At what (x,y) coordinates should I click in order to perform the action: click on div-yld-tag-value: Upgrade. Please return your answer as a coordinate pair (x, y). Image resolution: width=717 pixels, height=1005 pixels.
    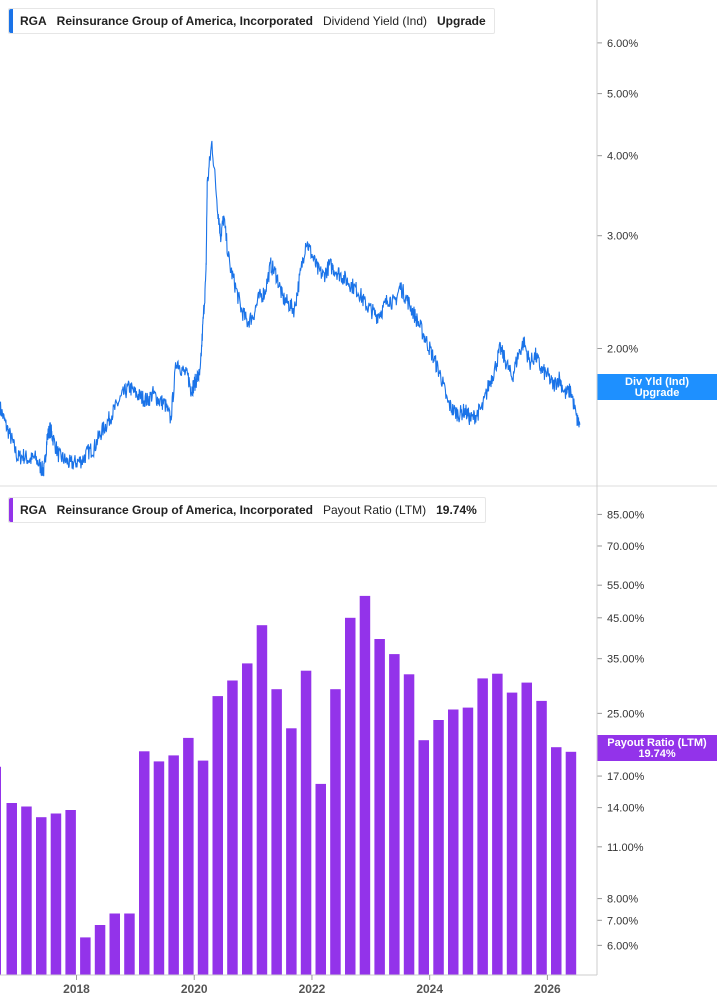
    Looking at the image, I should click on (657, 393).